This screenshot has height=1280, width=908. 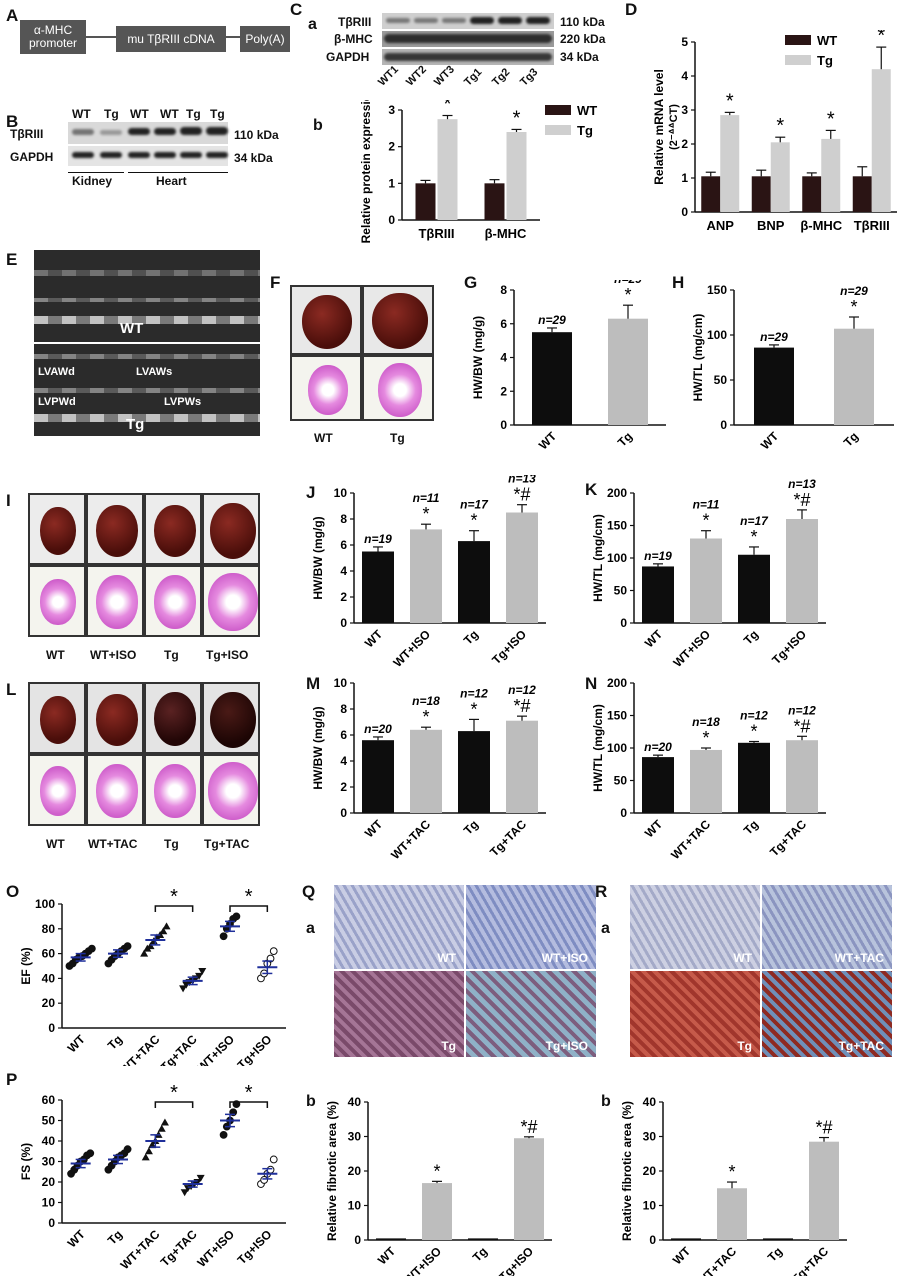 I want to click on x-tick-label: Tg+TAC, so click(x=508, y=838).